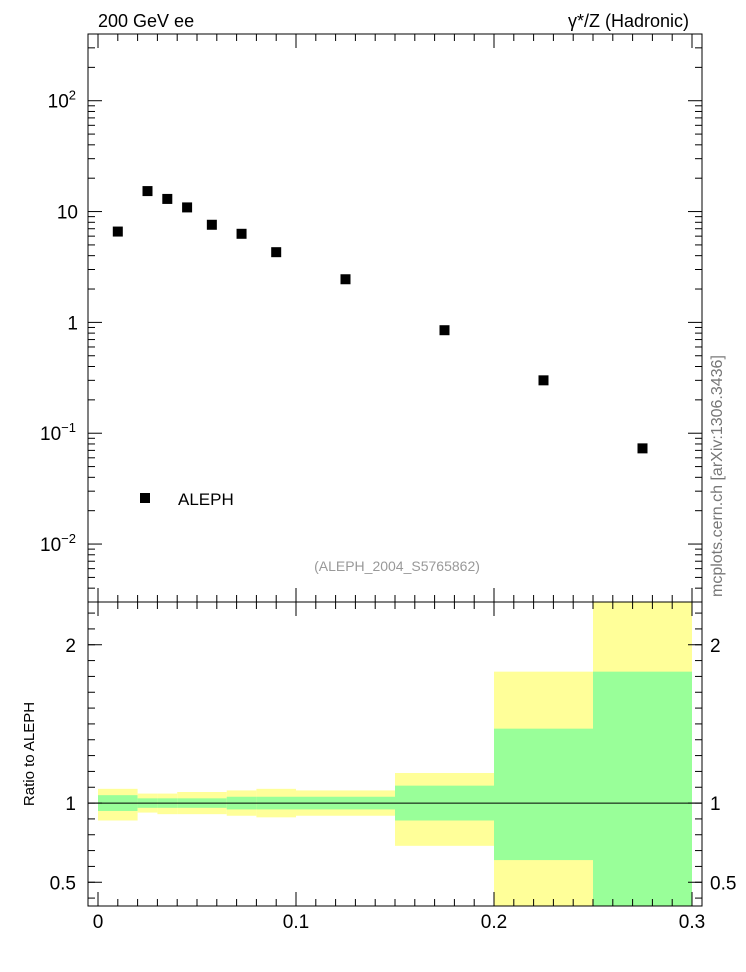 This screenshot has height=972, width=746. What do you see at coordinates (628, 21) in the screenshot?
I see `header-right: γ*/Z (Hadronic)` at bounding box center [628, 21].